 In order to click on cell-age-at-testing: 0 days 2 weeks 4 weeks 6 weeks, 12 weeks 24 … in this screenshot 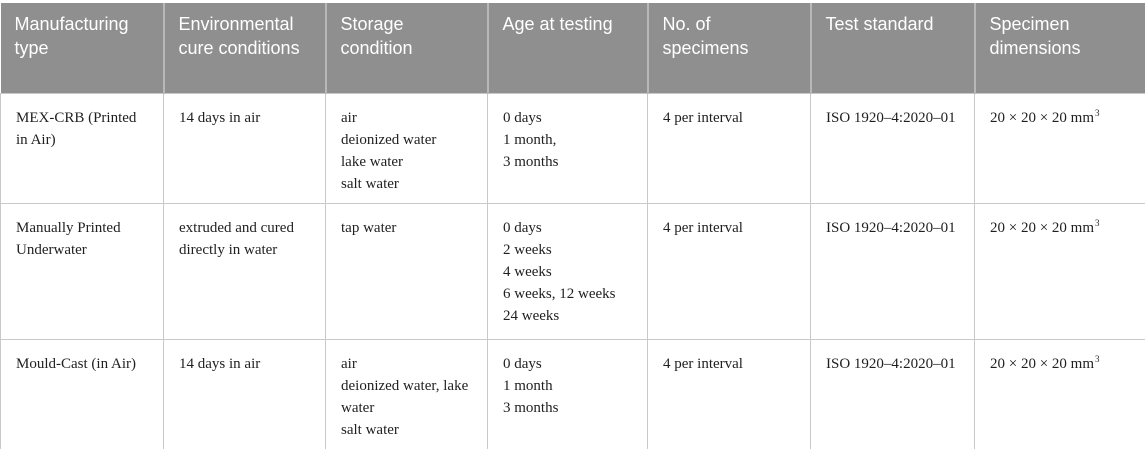, I will do `click(567, 271)`.